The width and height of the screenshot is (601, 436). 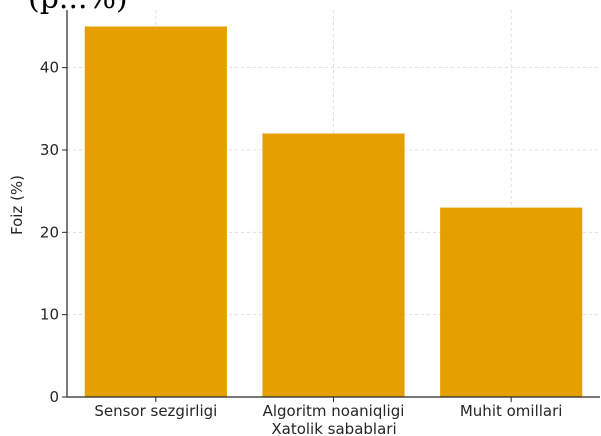 I want to click on chart-title: (p...%), so click(x=78, y=8).